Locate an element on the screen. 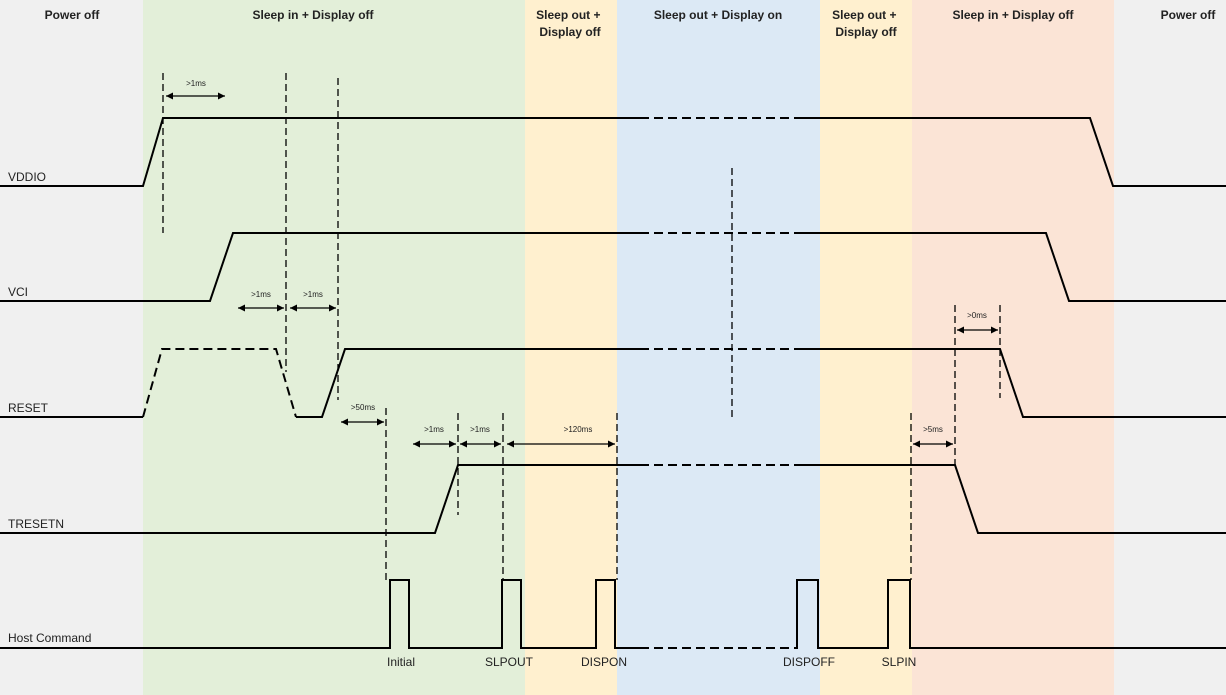  signal-label-vci: VCI is located at coordinates (18, 292).